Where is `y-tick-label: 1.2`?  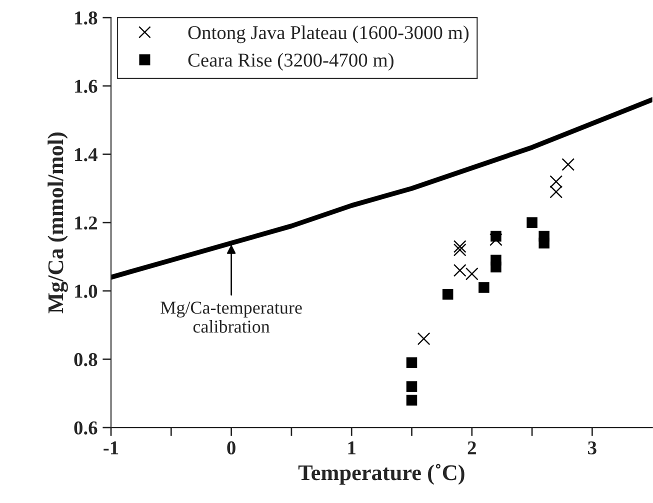
y-tick-label: 1.2 is located at coordinates (86, 223).